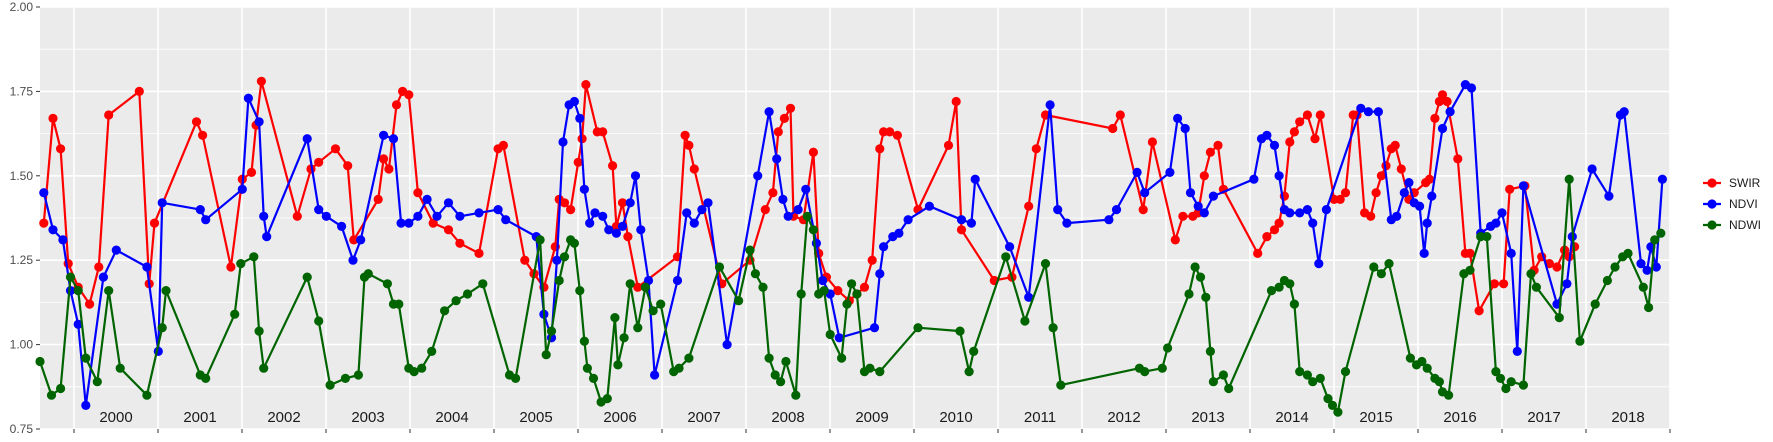  I want to click on legend-item-ndvi: NDVI, so click(1730, 204).